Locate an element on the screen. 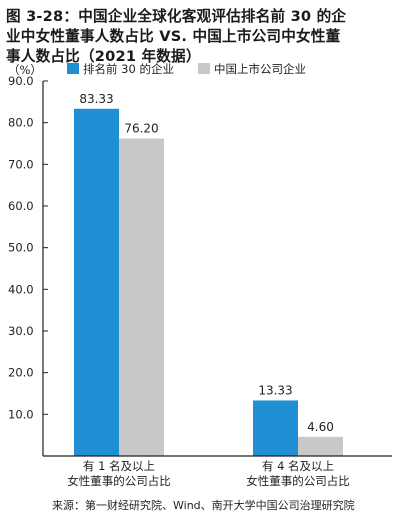  legend: 排名前 30 的企业 中国上市公司企业 is located at coordinates (186, 69).